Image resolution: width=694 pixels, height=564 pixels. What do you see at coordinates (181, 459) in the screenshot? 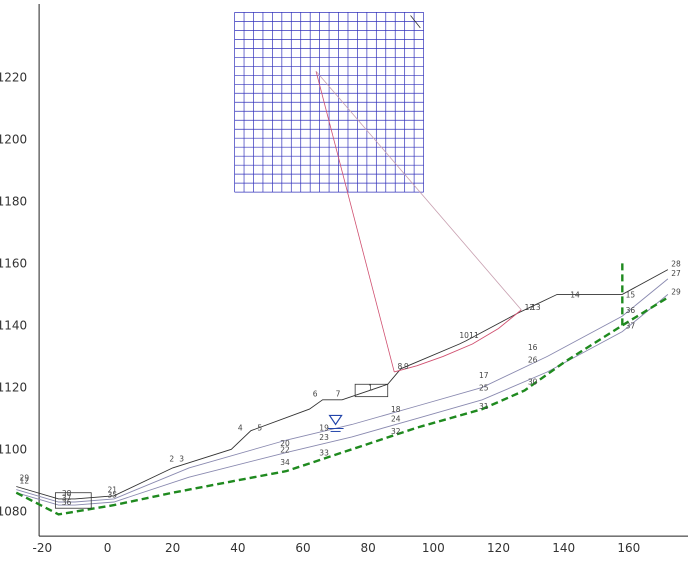
I see `point-label: 3` at bounding box center [181, 459].